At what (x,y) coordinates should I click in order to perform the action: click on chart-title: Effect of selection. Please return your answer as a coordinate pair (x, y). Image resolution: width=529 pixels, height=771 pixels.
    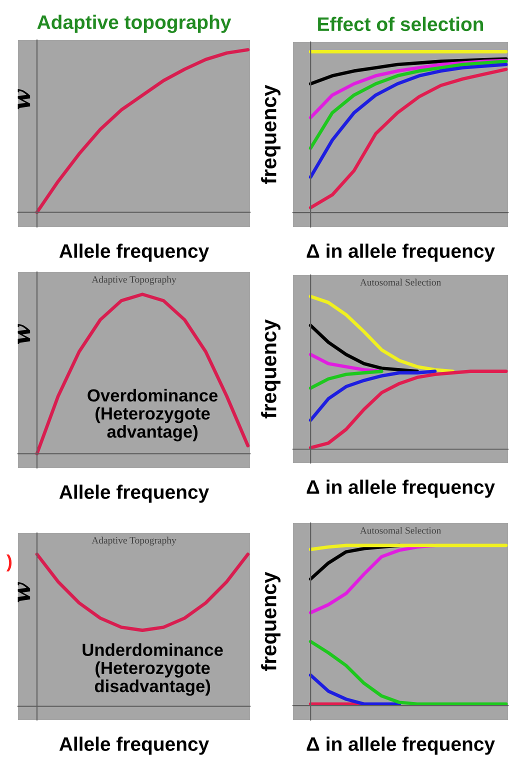
    Looking at the image, I should click on (401, 24).